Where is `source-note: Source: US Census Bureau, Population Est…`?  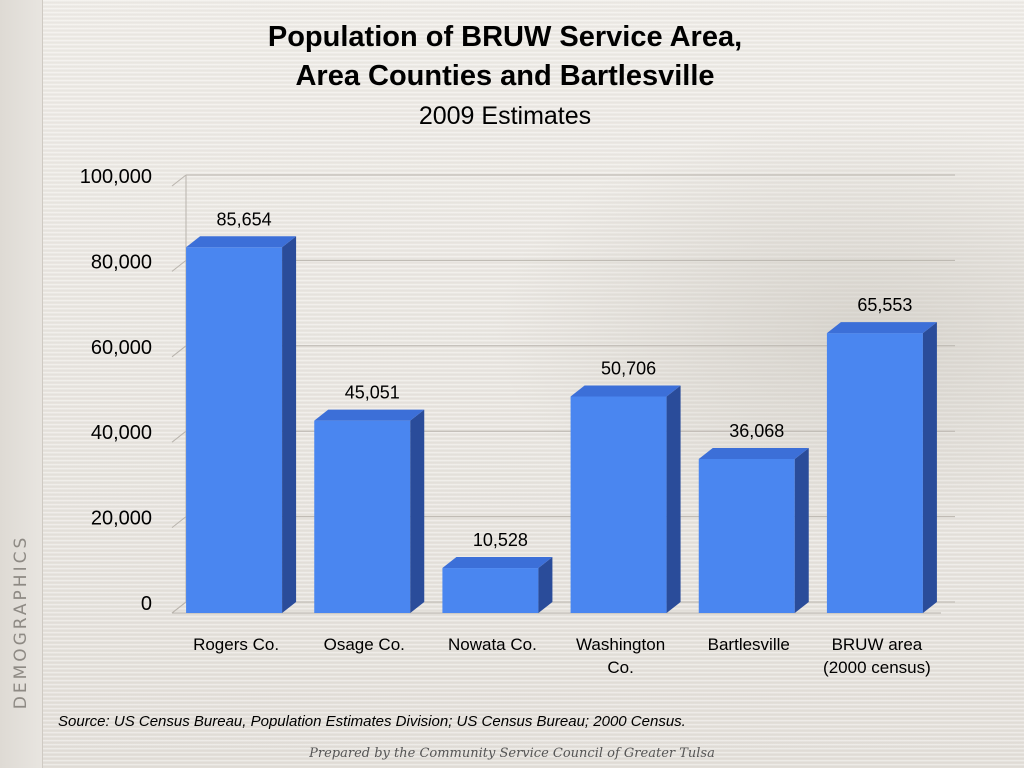 source-note: Source: US Census Bureau, Population Est… is located at coordinates (372, 721).